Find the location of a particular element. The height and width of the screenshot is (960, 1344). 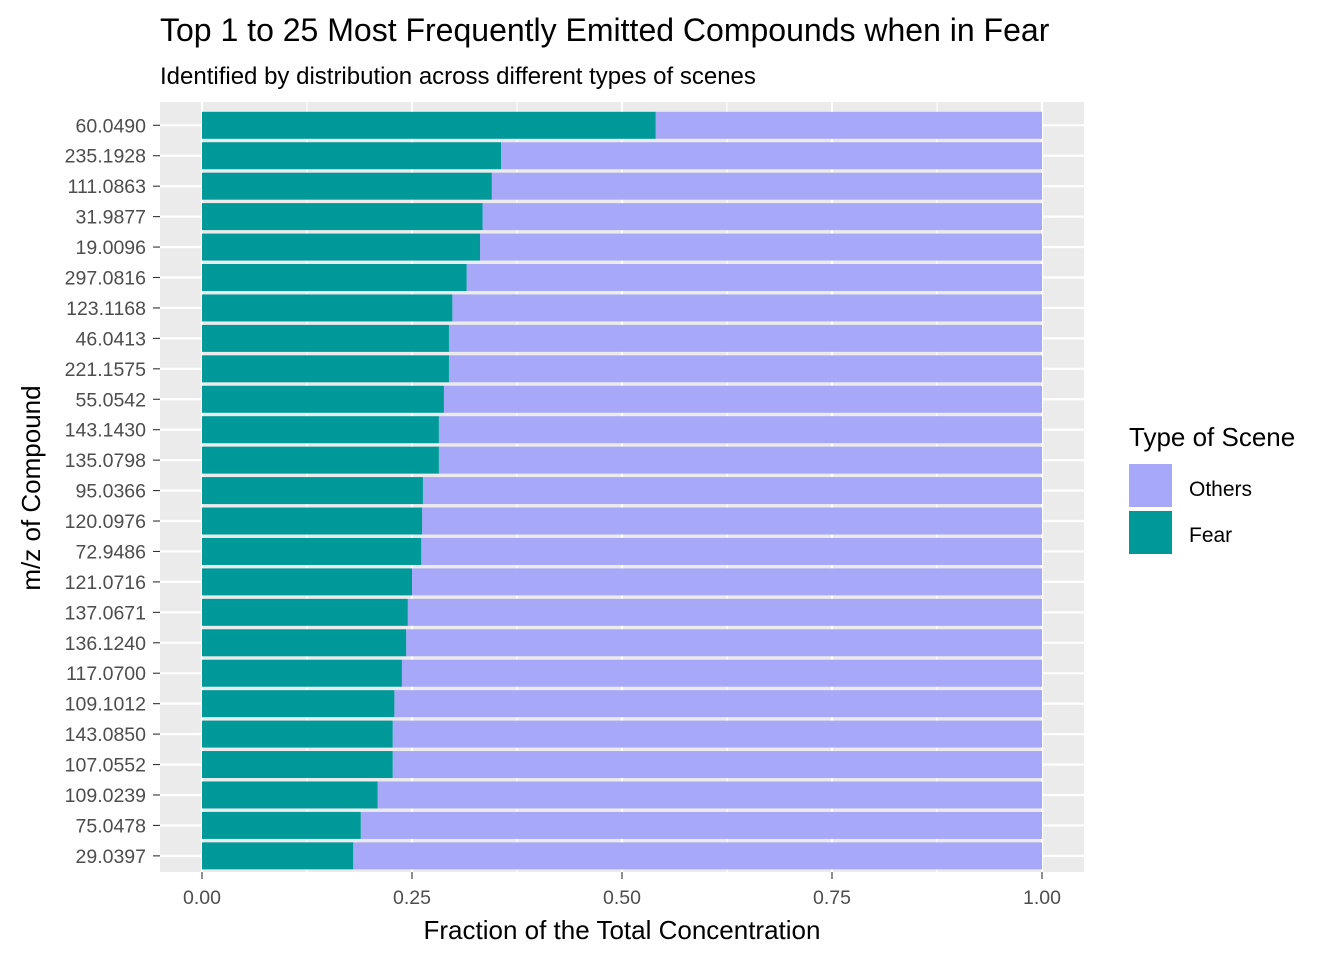

y-tick-label: 55.0542 is located at coordinates (111, 400).